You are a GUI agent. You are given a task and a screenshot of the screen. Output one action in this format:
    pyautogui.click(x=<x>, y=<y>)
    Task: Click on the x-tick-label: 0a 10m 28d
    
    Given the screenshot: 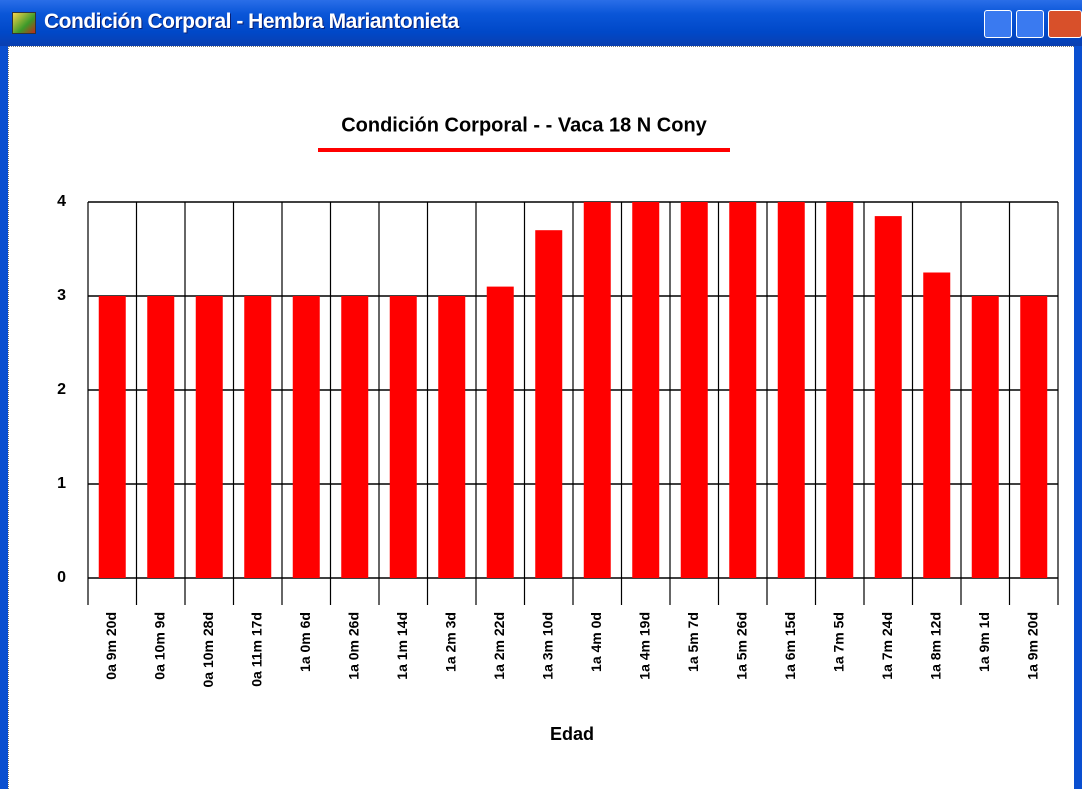 What is the action you would take?
    pyautogui.click(x=208, y=650)
    